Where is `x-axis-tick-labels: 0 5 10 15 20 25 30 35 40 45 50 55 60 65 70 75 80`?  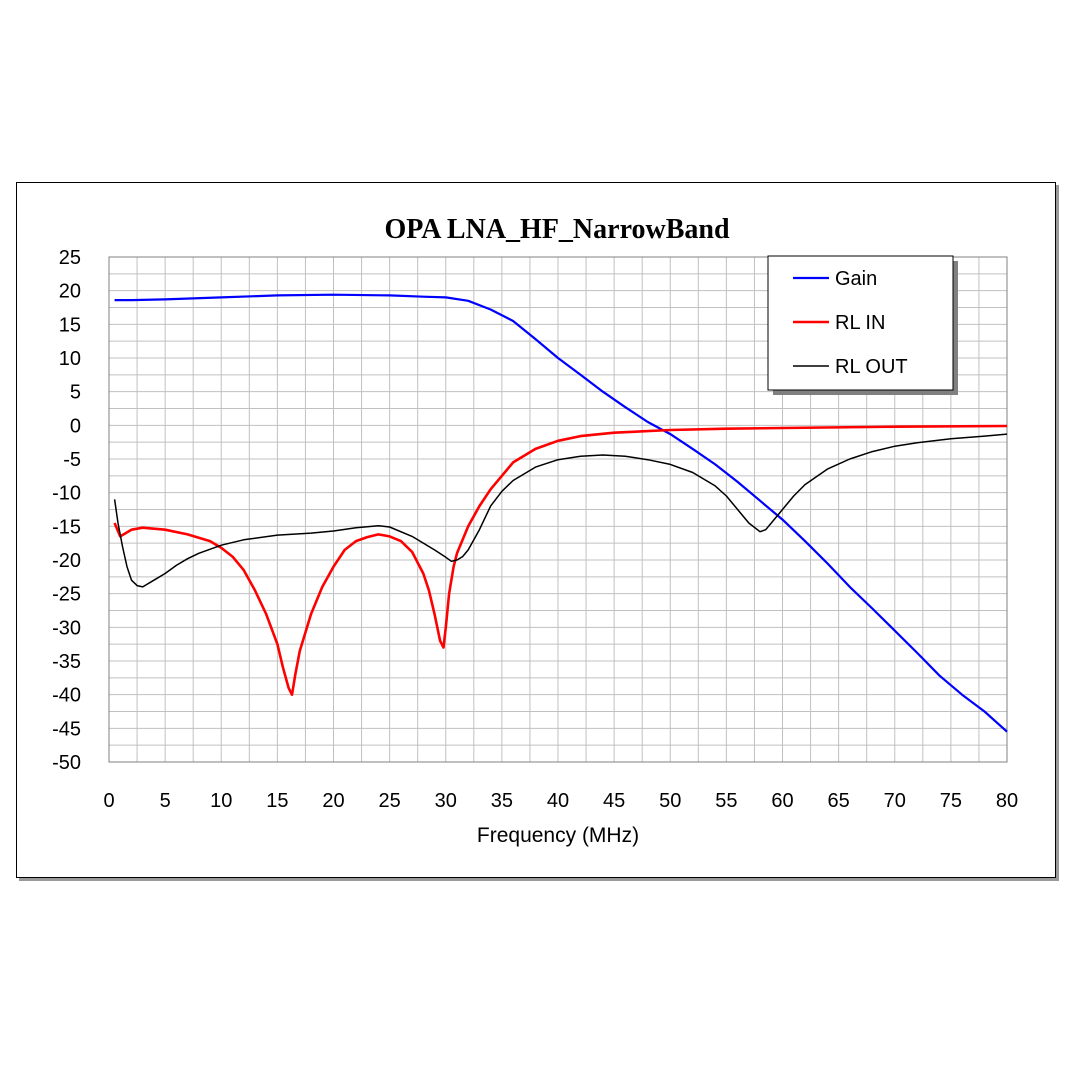
x-axis-tick-labels: 0 5 10 15 20 25 30 35 40 45 50 55 60 65 70 75 80 is located at coordinates (560, 801).